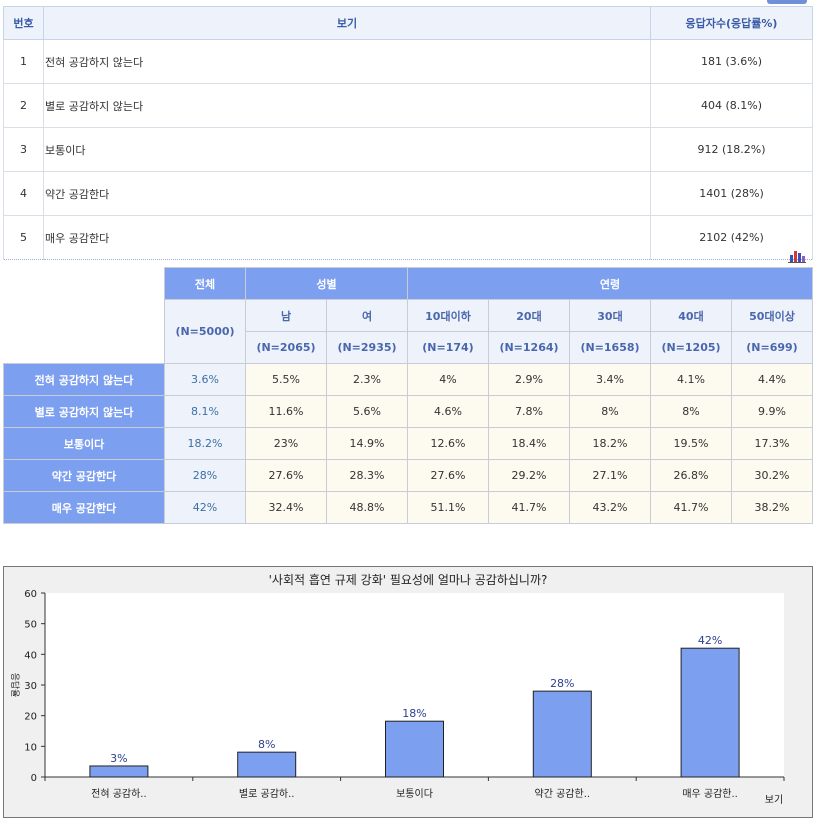 The height and width of the screenshot is (820, 818). Describe the element at coordinates (448, 347) in the screenshot. I see `group-n: (N=174)` at that location.